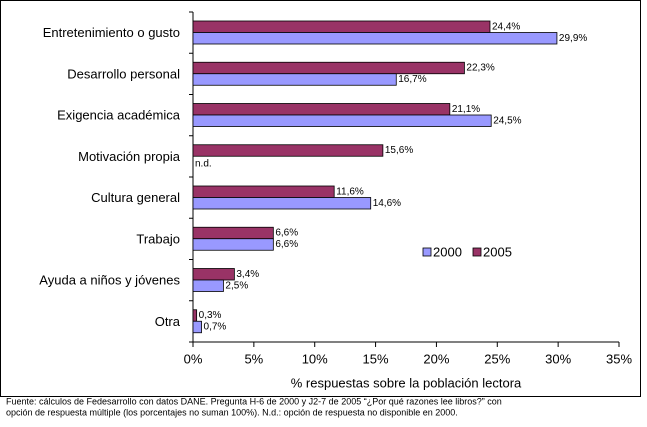  Describe the element at coordinates (497, 251) in the screenshot. I see `legend-label: 2005` at that location.